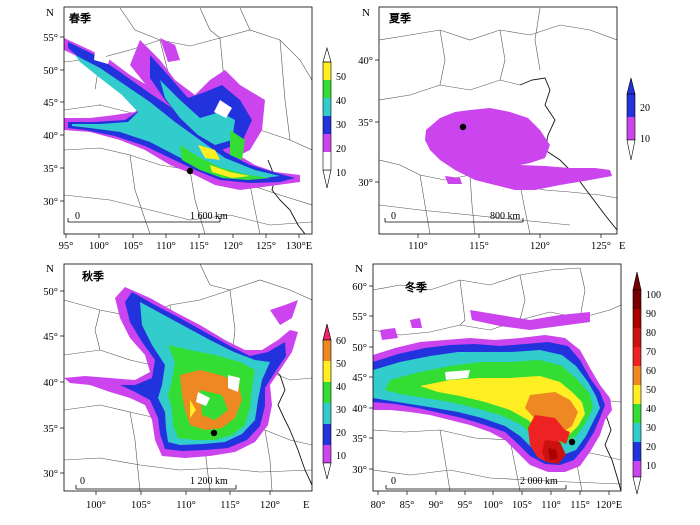  What do you see at coordinates (377, 121) in the screenshot?
I see `summer-lat-ticks` at bounding box center [377, 121].